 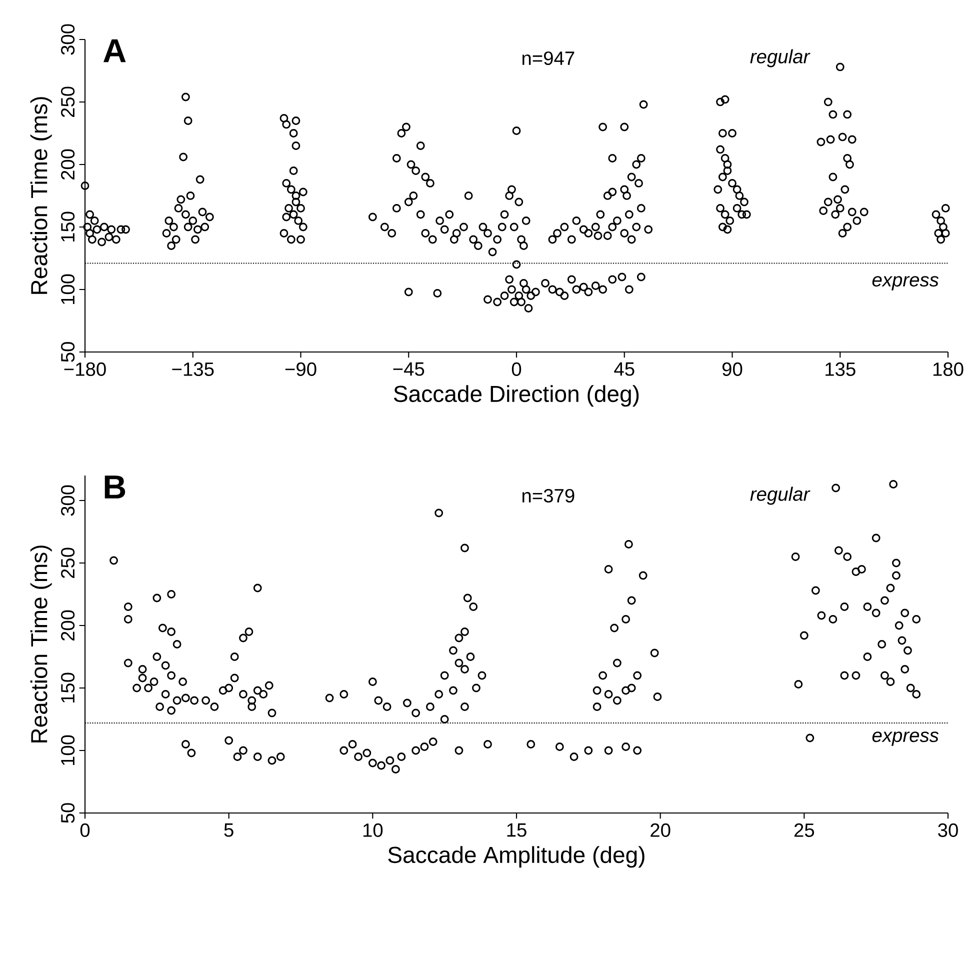 What do you see at coordinates (300, 369) in the screenshot?
I see `x-tick-label: −90` at bounding box center [300, 369].